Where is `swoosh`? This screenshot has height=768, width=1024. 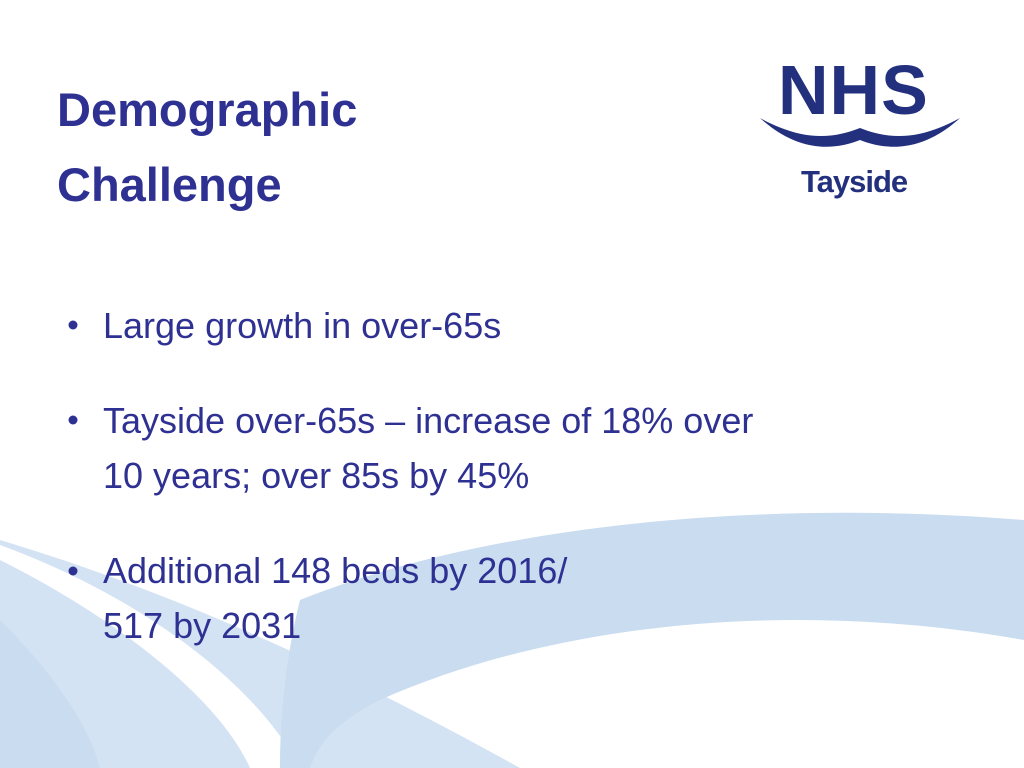 swoosh is located at coordinates (50, 694).